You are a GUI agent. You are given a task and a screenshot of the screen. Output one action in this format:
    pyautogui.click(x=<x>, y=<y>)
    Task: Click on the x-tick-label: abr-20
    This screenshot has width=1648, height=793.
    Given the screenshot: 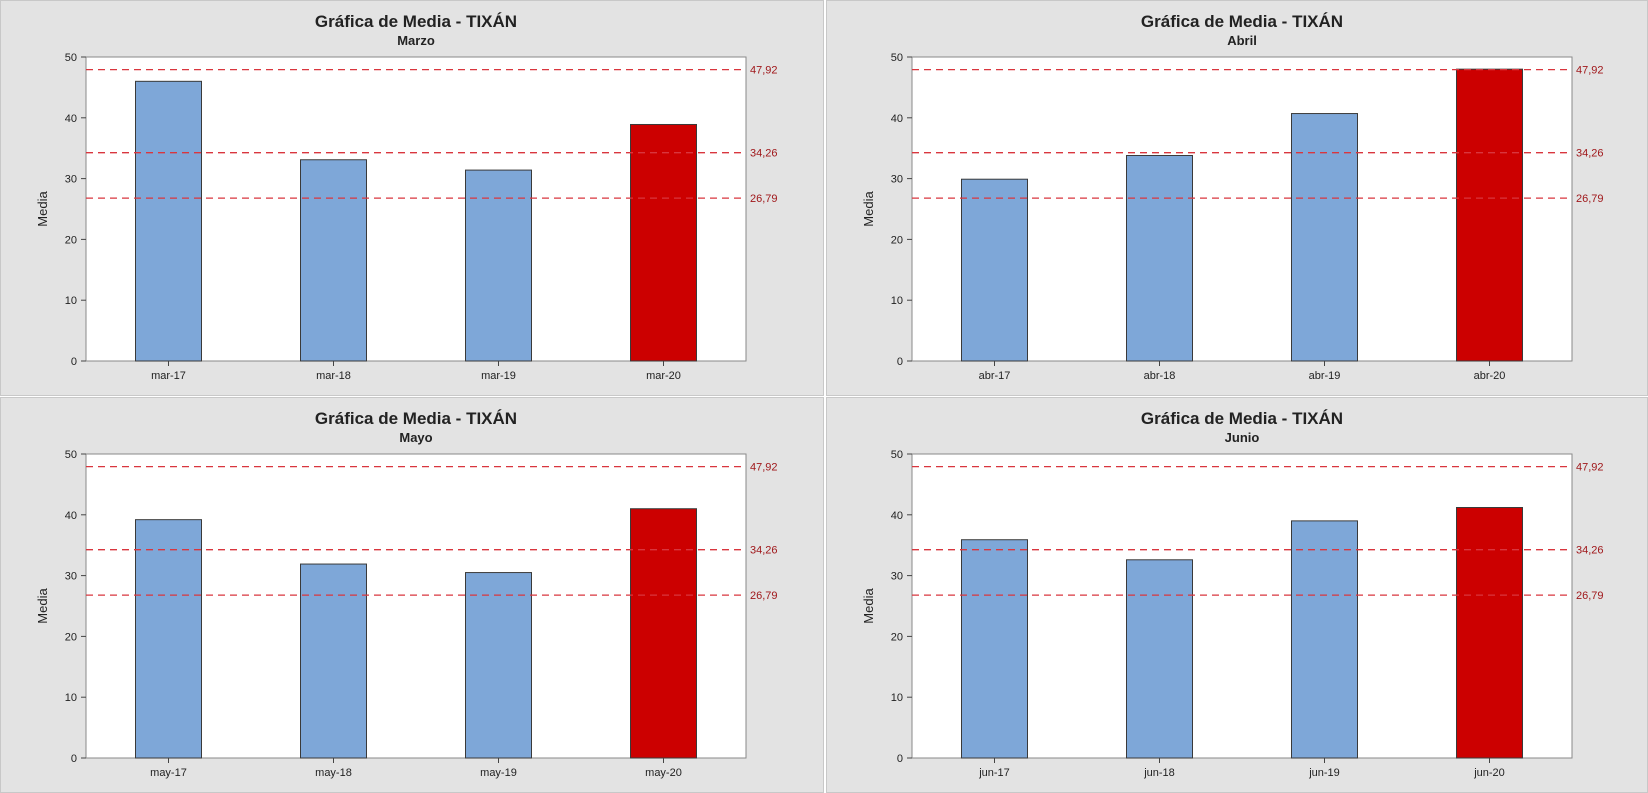 What is the action you would take?
    pyautogui.click(x=1490, y=376)
    